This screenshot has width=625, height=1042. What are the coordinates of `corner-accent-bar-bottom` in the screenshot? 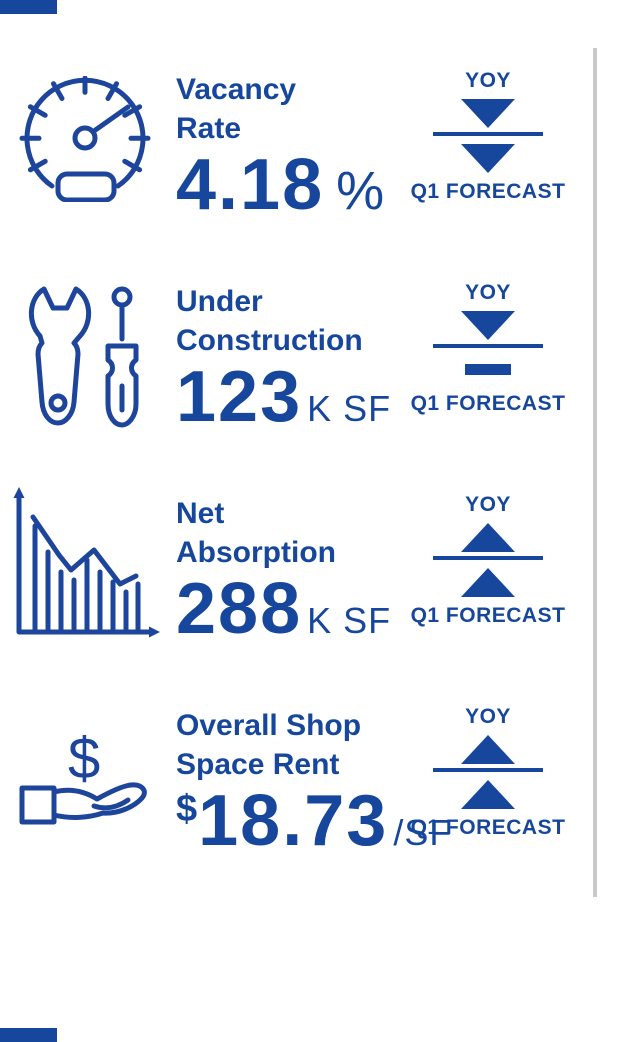 It's located at (28, 1035).